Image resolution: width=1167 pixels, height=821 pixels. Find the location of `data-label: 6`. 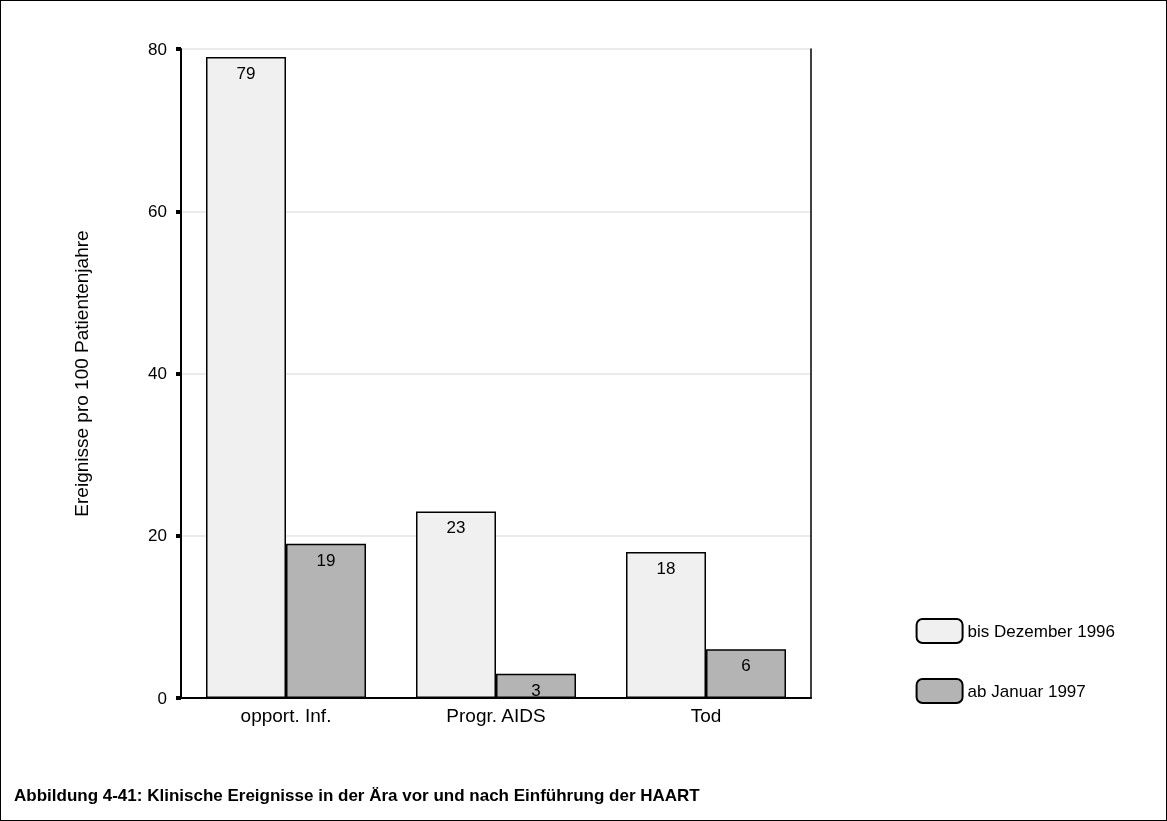

data-label: 6 is located at coordinates (746, 666).